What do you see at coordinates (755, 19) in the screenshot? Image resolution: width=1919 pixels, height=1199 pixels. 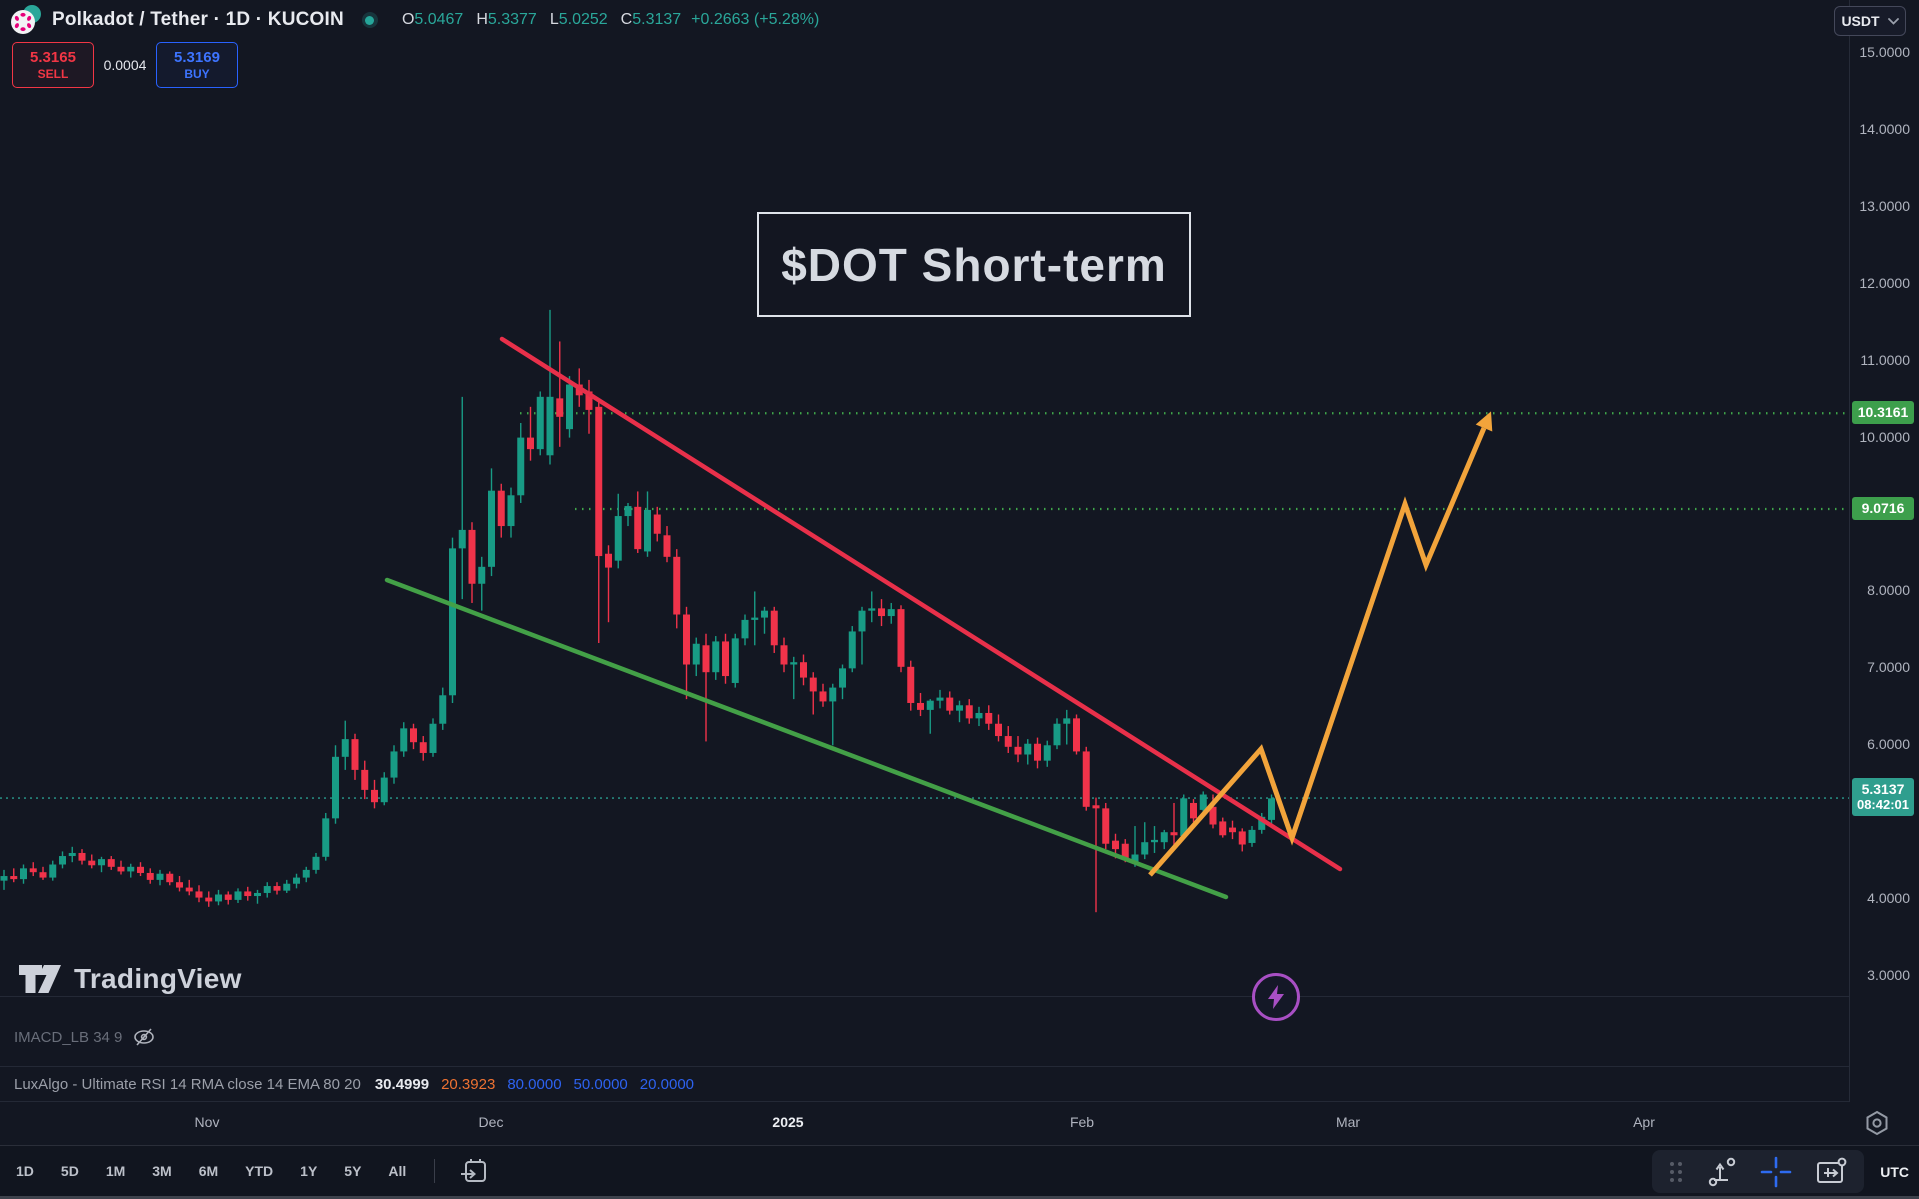 I see `change-value: +0.2663 (+5.28%)` at bounding box center [755, 19].